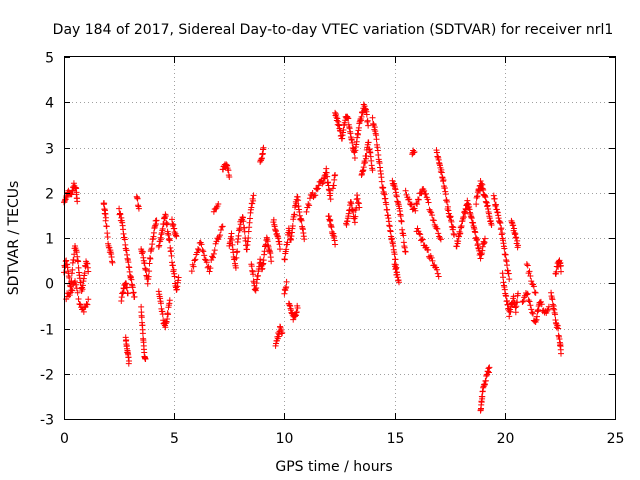 The height and width of the screenshot is (480, 640). Describe the element at coordinates (49, 59) in the screenshot. I see `y-tick-label: 5` at that location.